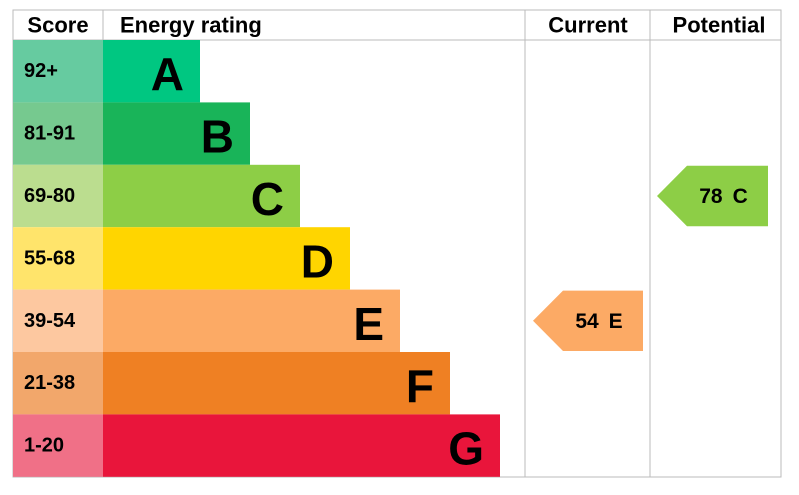 This screenshot has width=799, height=495. What do you see at coordinates (616, 320) in the screenshot?
I see `current-letter: E` at bounding box center [616, 320].